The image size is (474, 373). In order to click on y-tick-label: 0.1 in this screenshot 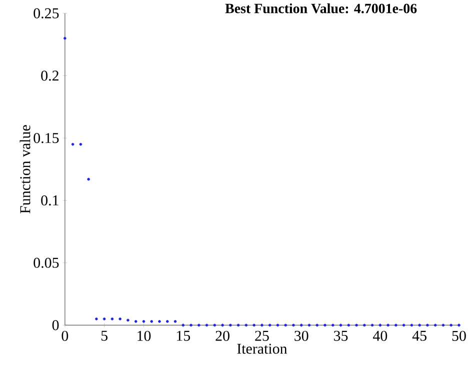, I will do `click(49, 200)`.